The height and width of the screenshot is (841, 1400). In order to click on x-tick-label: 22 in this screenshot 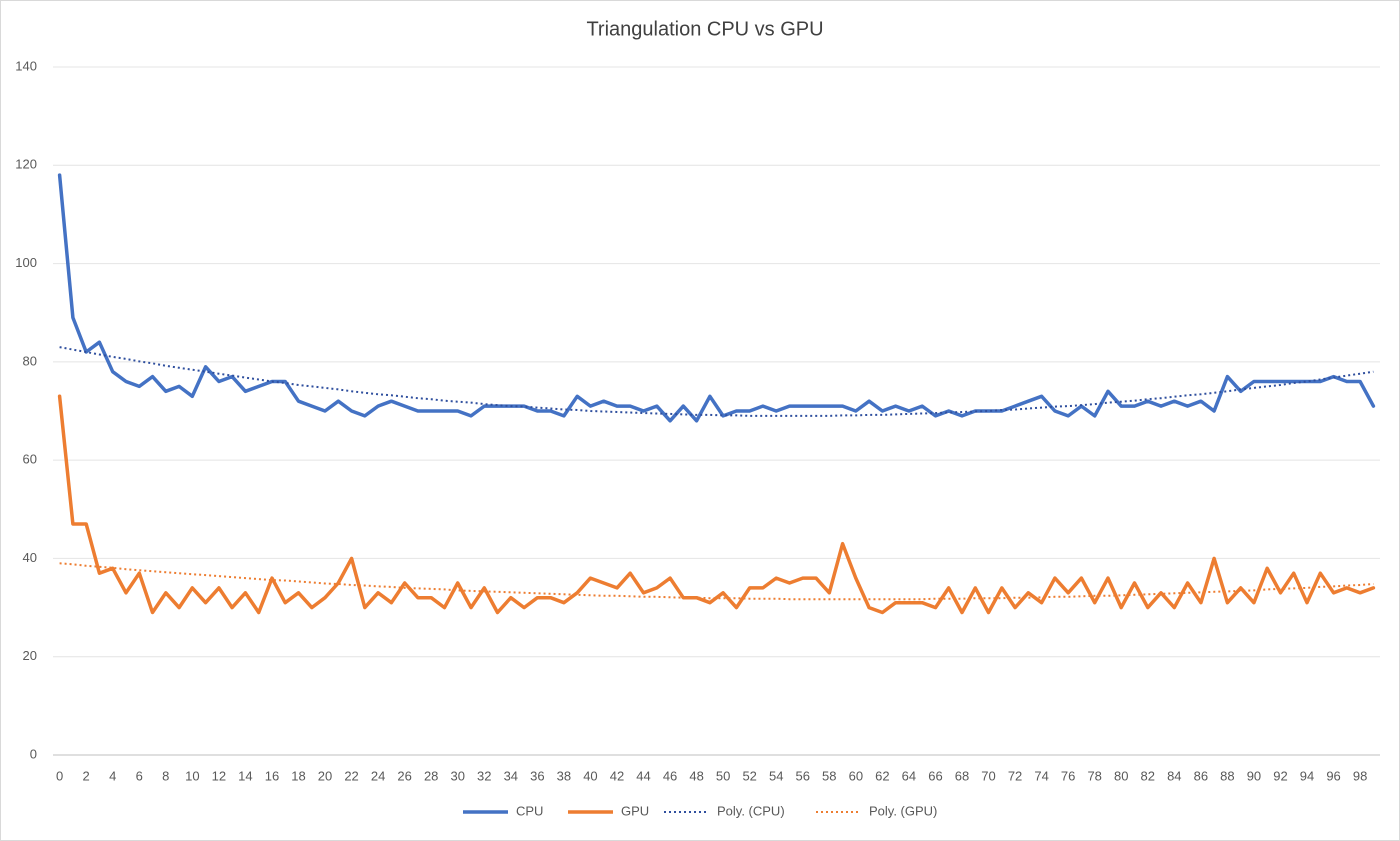, I will do `click(351, 775)`.